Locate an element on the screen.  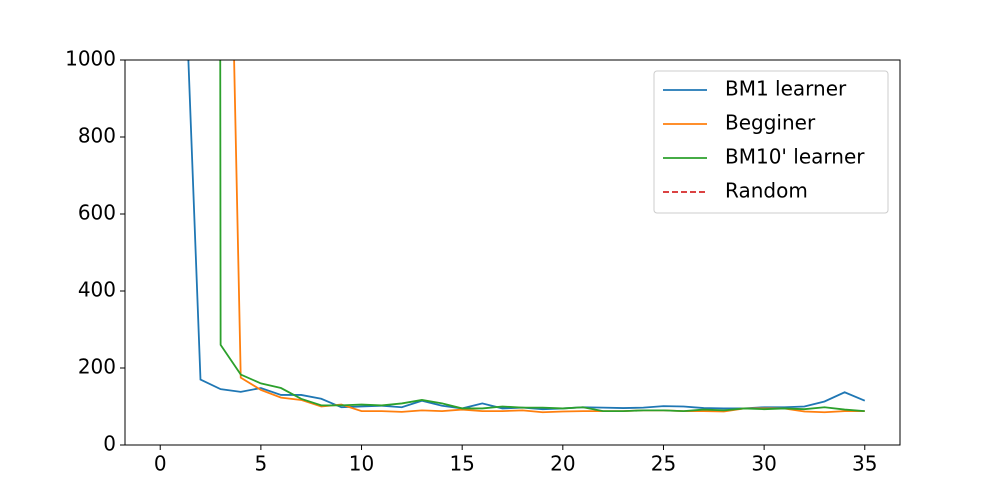
legend-label: BM10' learner is located at coordinates (795, 157).